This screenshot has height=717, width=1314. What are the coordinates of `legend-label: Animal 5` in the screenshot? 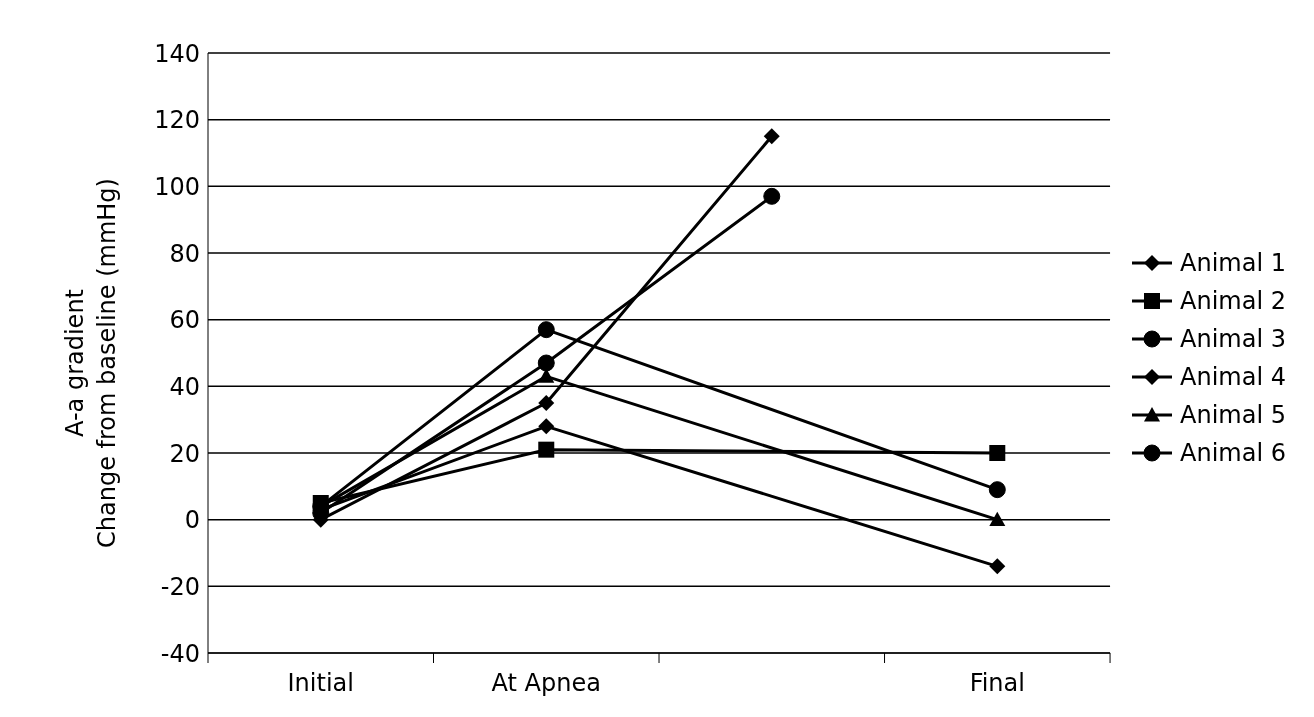 It's located at (1233, 415).